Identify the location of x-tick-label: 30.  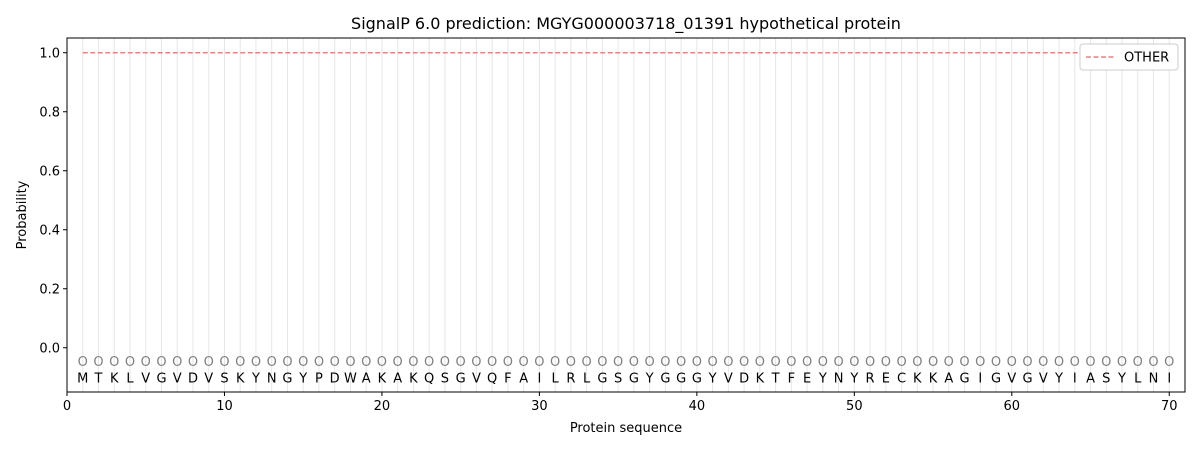
(539, 406).